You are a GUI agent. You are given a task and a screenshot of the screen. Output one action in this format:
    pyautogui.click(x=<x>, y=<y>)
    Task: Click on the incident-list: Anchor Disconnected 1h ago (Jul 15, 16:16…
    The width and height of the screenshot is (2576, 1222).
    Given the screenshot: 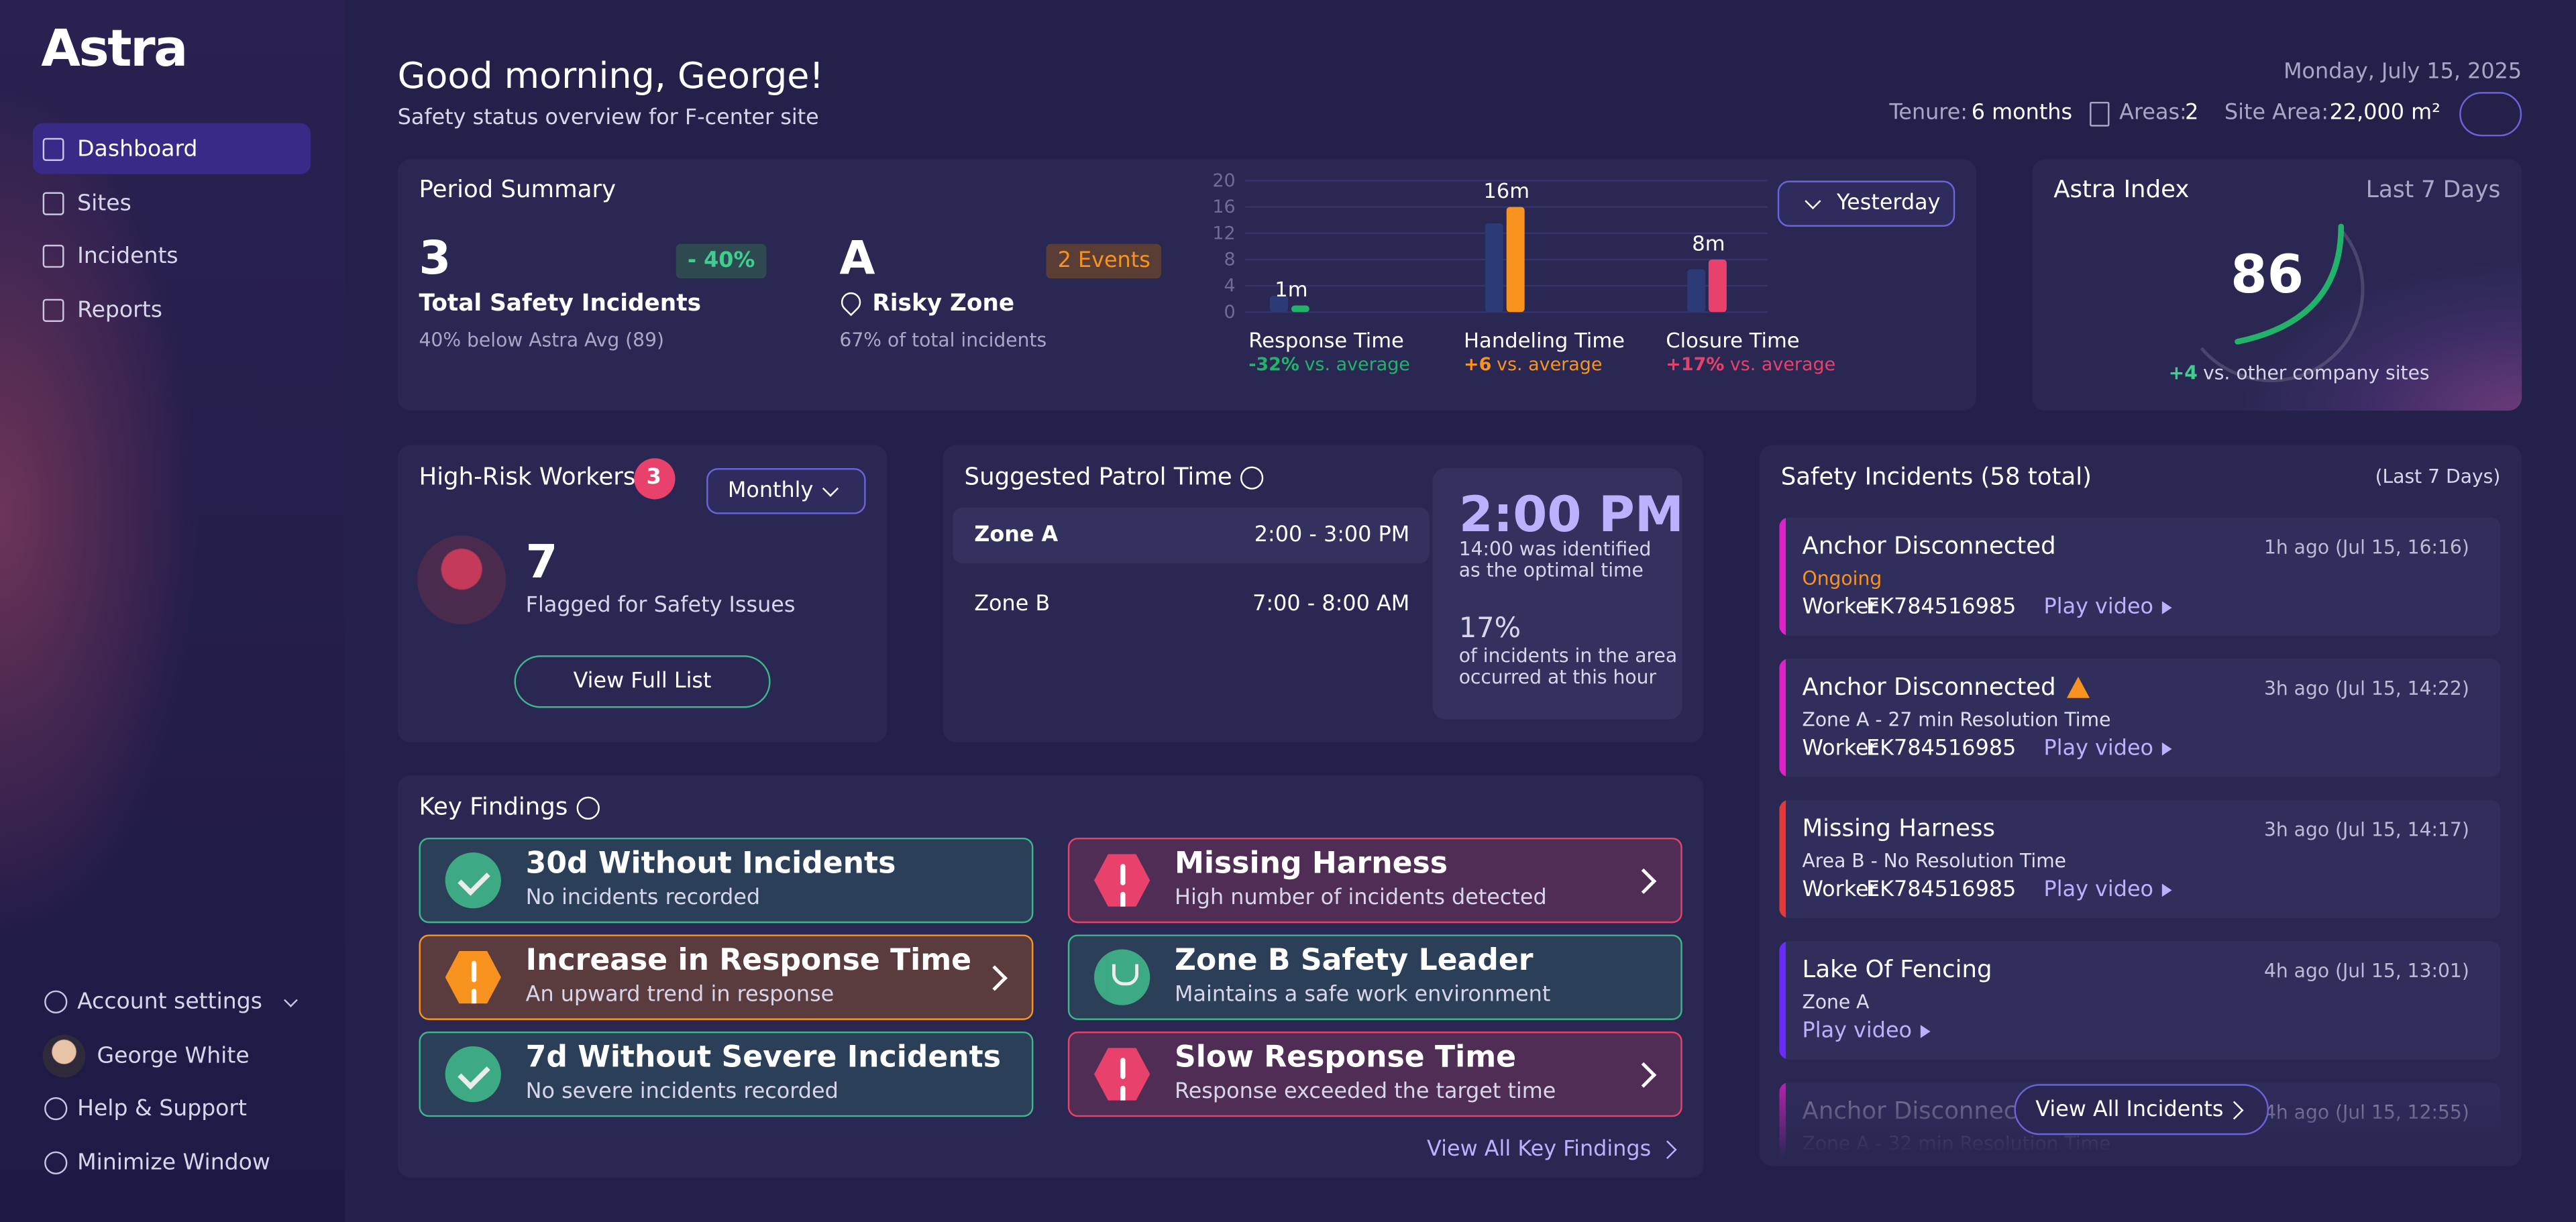 What is the action you would take?
    pyautogui.click(x=2140, y=837)
    